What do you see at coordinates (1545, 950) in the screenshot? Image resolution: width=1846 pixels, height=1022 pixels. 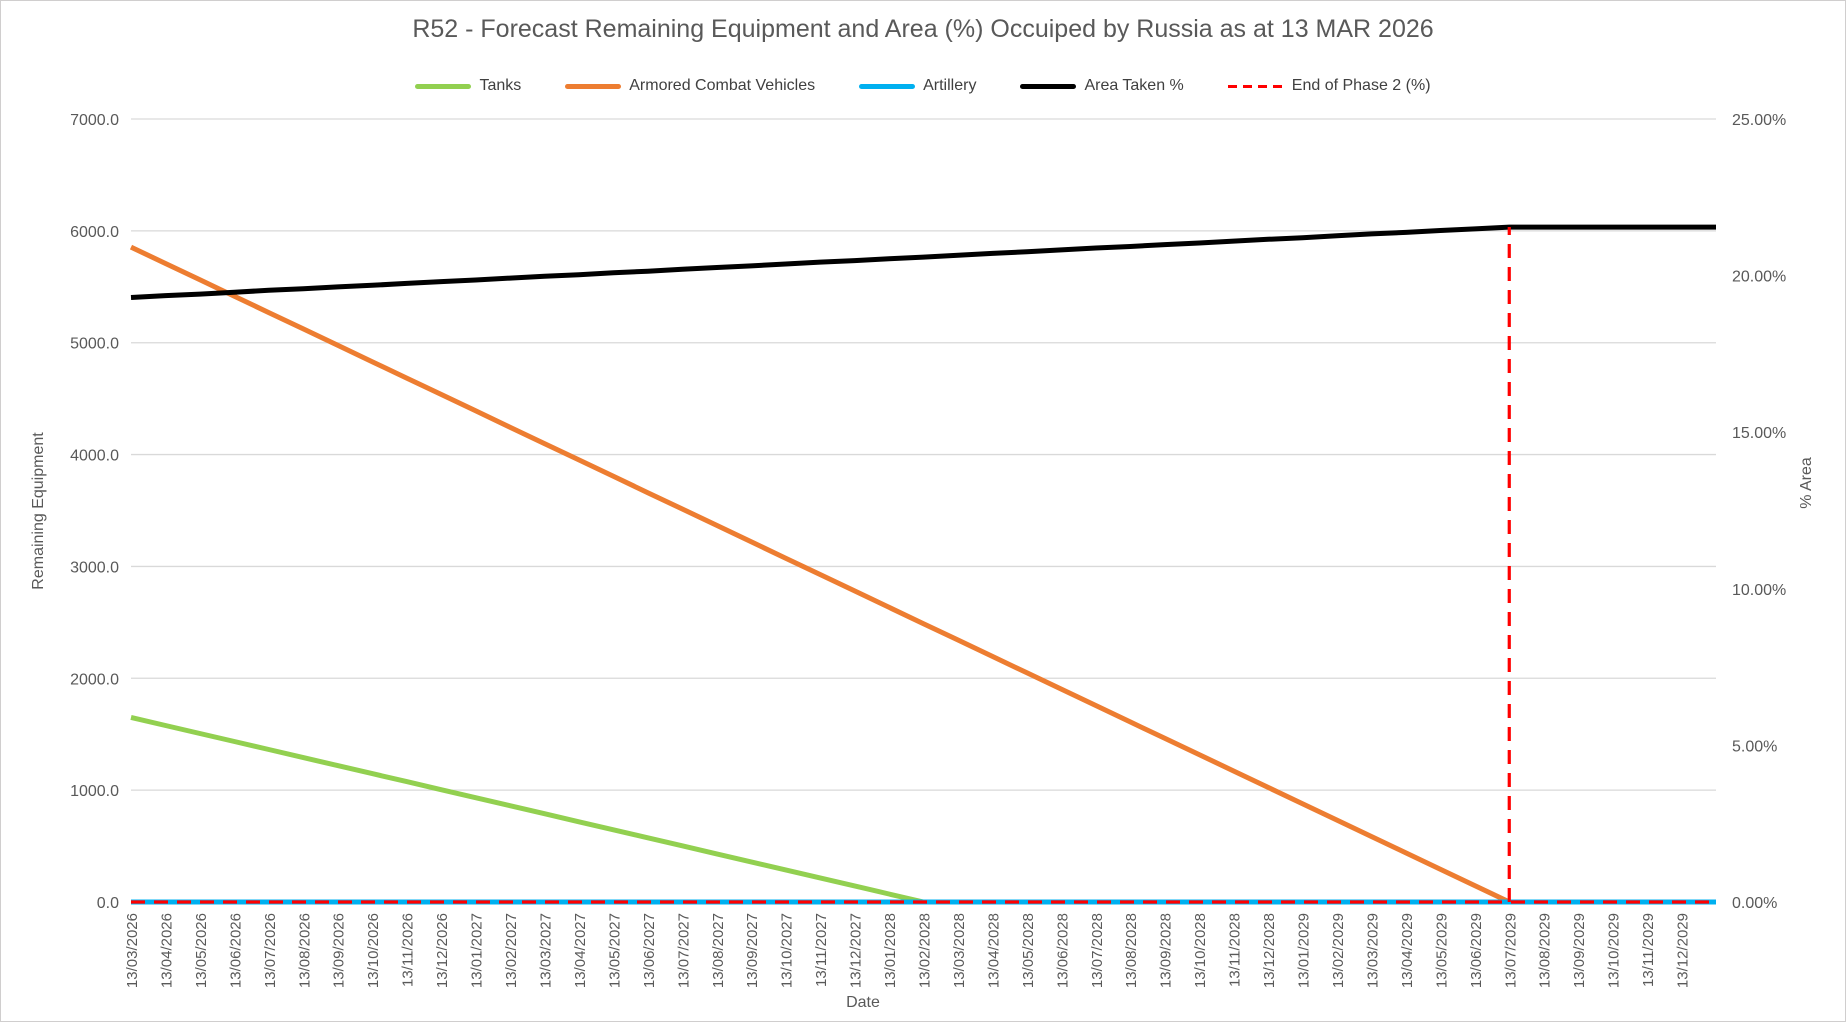 I see `x-axis-tick-label: 13/08/2029` at bounding box center [1545, 950].